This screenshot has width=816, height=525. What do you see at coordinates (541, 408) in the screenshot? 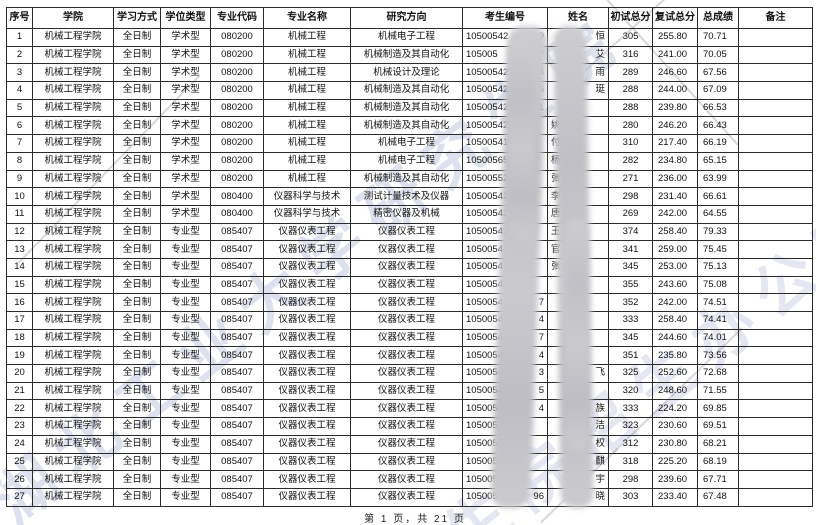
I see `id-visible-suffix: 4` at bounding box center [541, 408].